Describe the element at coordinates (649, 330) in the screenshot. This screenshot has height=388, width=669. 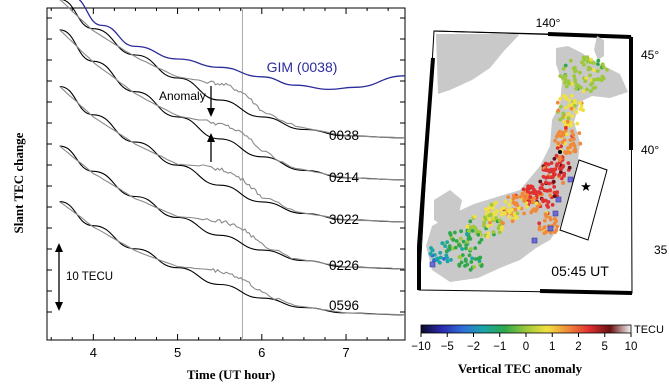
I see `colorbar-unit: TECU` at that location.